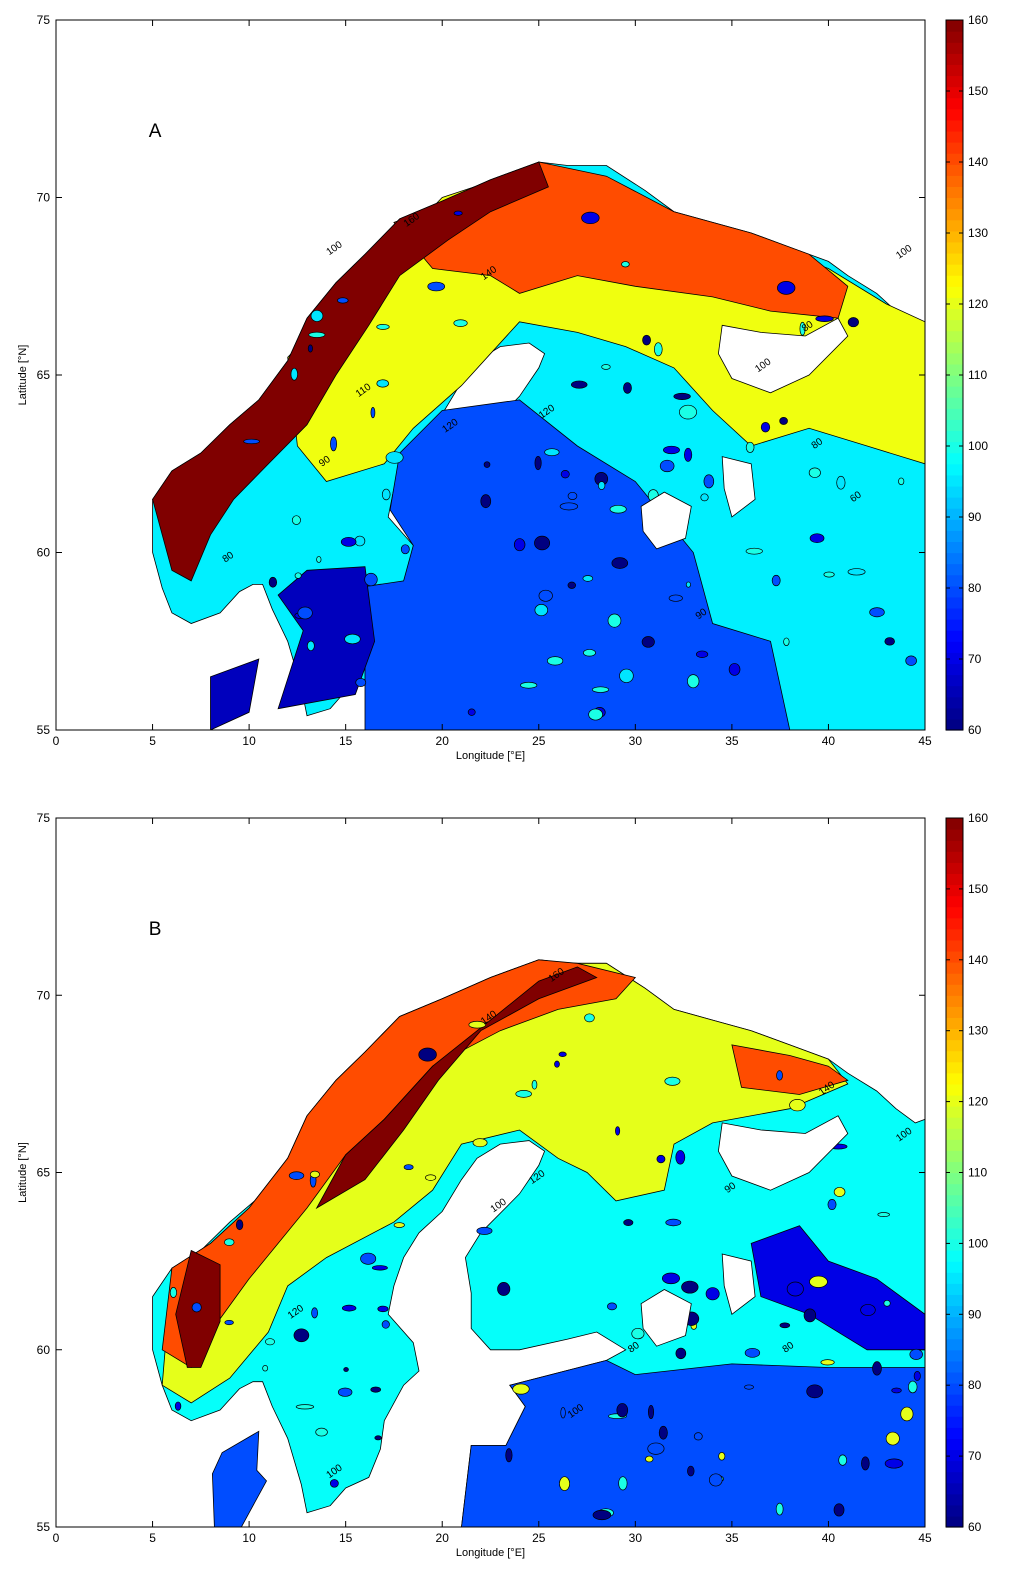 This screenshot has height=1593, width=1024. Describe the element at coordinates (977, 375) in the screenshot. I see `colorbar-tick-label: 110` at that location.